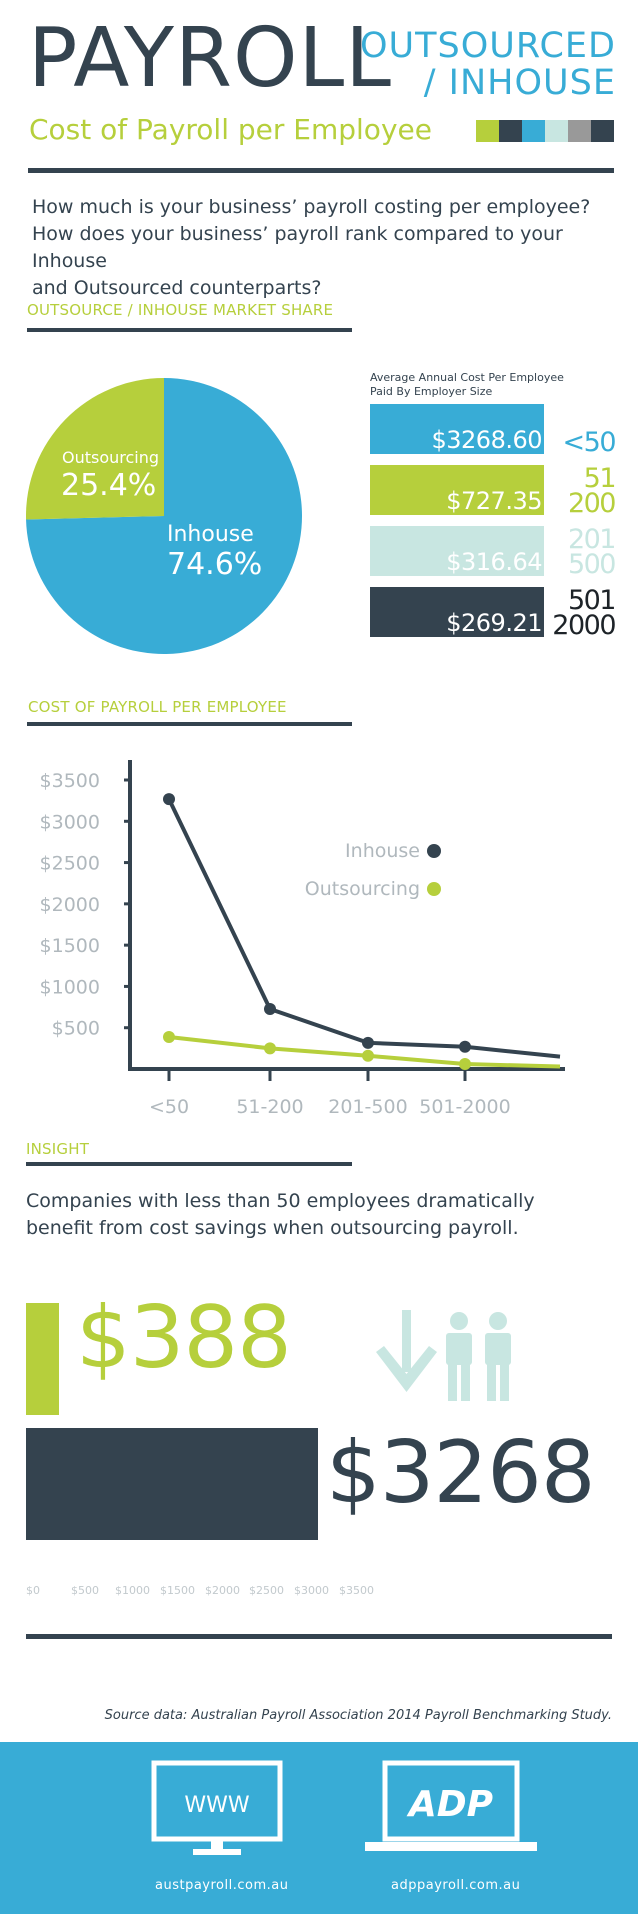 This screenshot has height=1914, width=638. Describe the element at coordinates (494, 623) in the screenshot. I see `cost-bar-value: $269.21` at that location.